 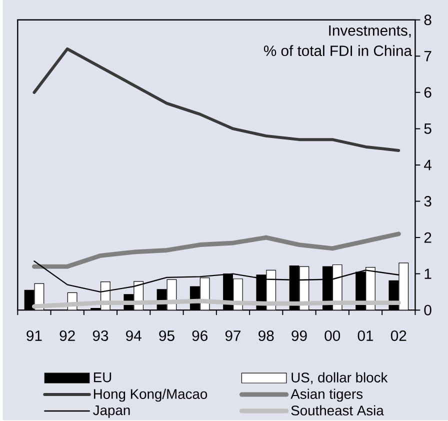 What do you see at coordinates (428, 92) in the screenshot?
I see `y-tick-label: 6` at bounding box center [428, 92].